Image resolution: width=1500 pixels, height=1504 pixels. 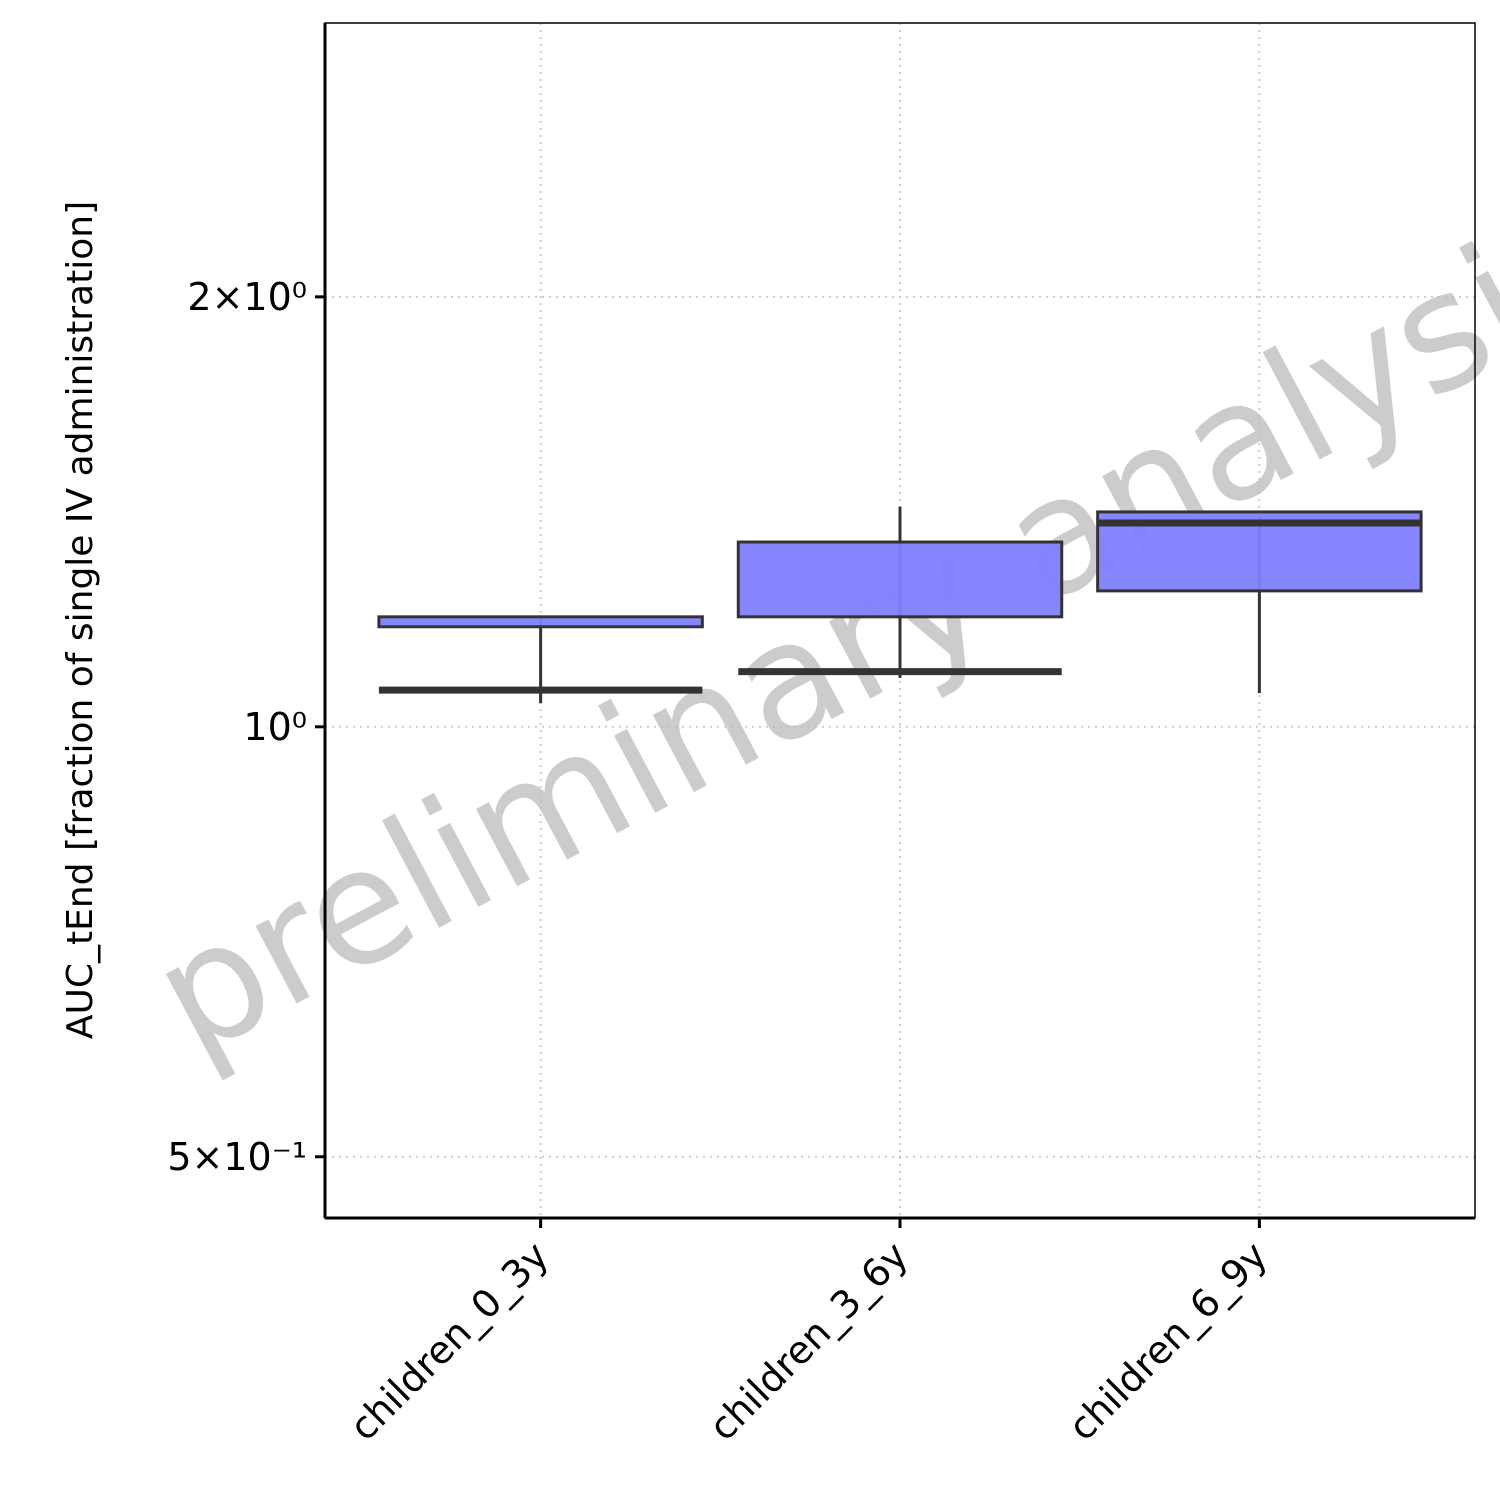 I want to click on y-tick-label: 10⁰, so click(x=275, y=727).